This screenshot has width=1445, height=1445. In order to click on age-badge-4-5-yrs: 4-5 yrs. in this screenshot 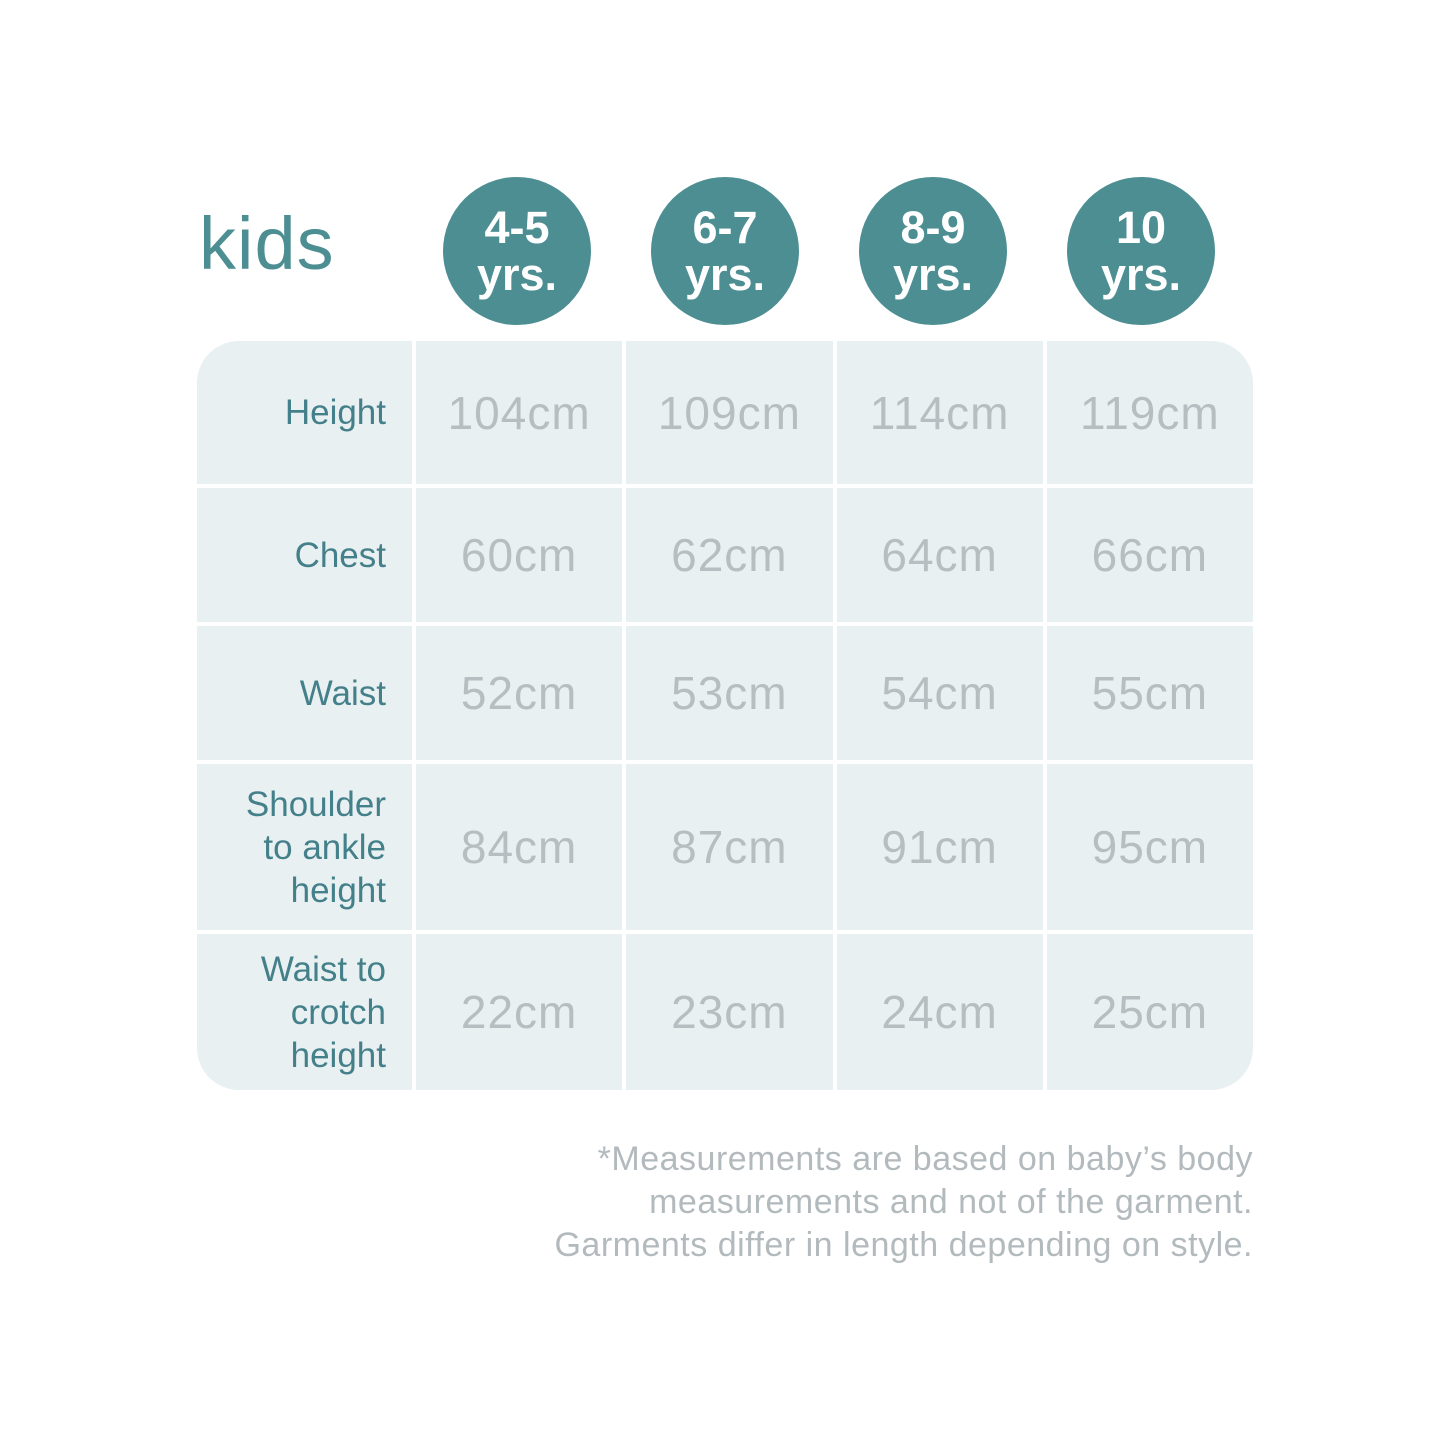, I will do `click(517, 251)`.